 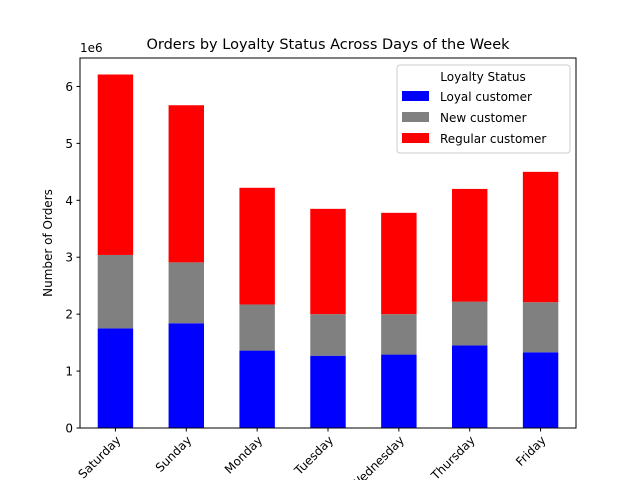 I want to click on x-tick-label-saturday: Saturday, so click(x=99, y=456).